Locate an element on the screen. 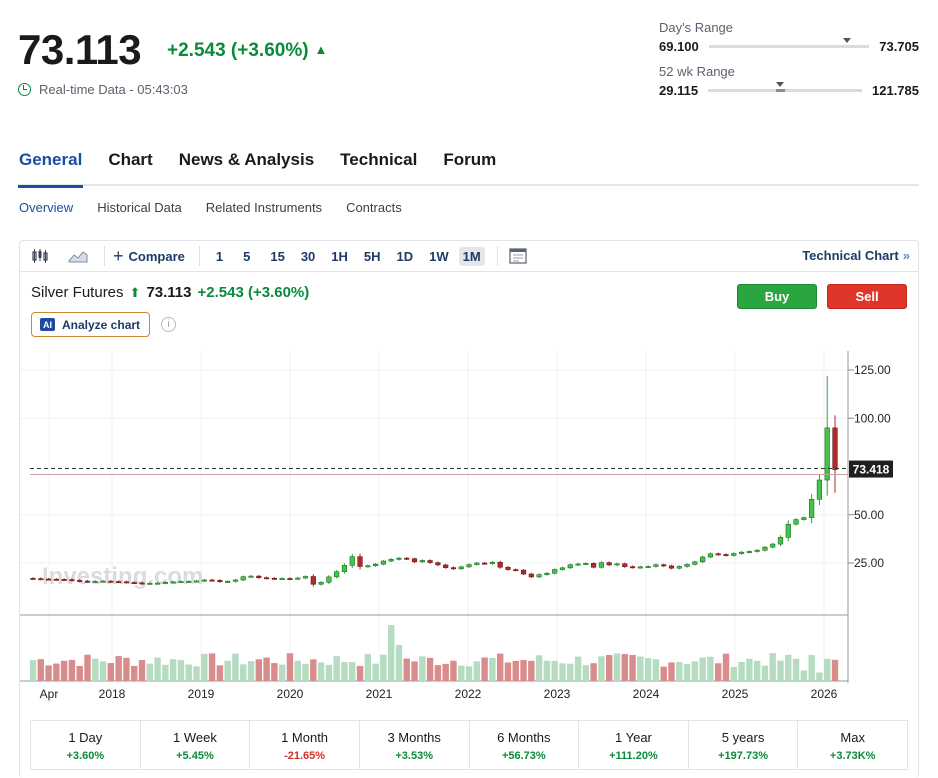 This screenshot has width=938, height=778. last-price: 73.113 is located at coordinates (80, 49).